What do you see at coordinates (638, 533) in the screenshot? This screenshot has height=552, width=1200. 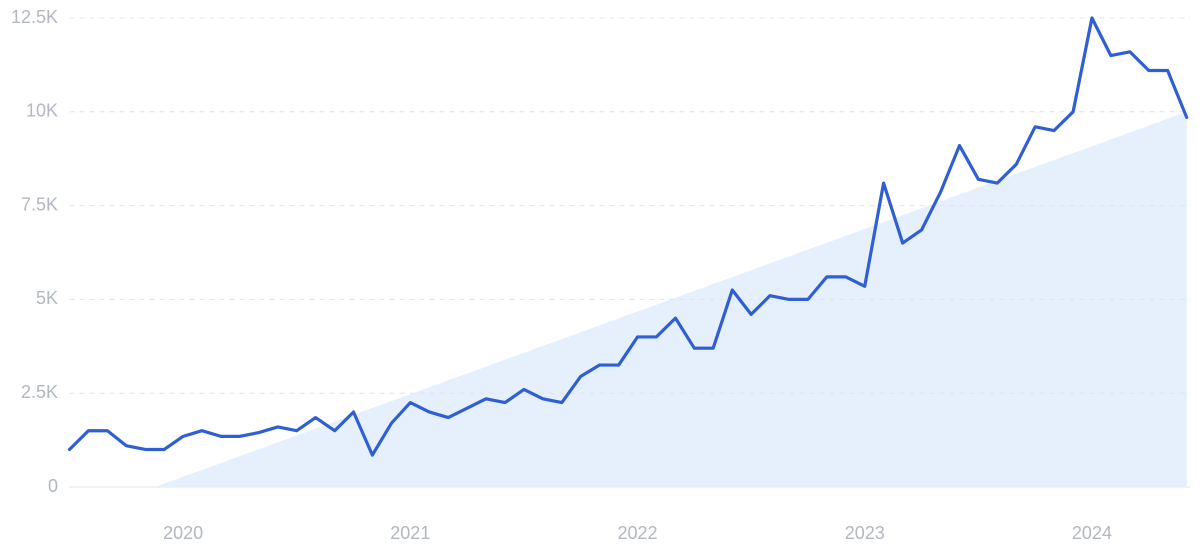 I see `x-tick-label: 2022` at bounding box center [638, 533].